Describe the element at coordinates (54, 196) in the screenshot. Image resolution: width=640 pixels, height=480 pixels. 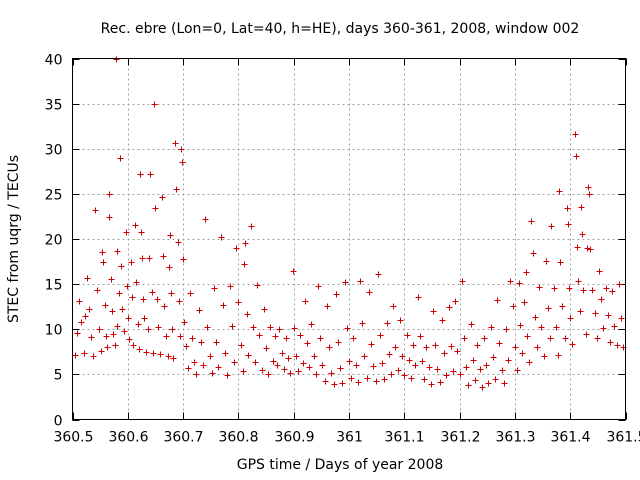
I see `y-tick-label: 25` at that location.